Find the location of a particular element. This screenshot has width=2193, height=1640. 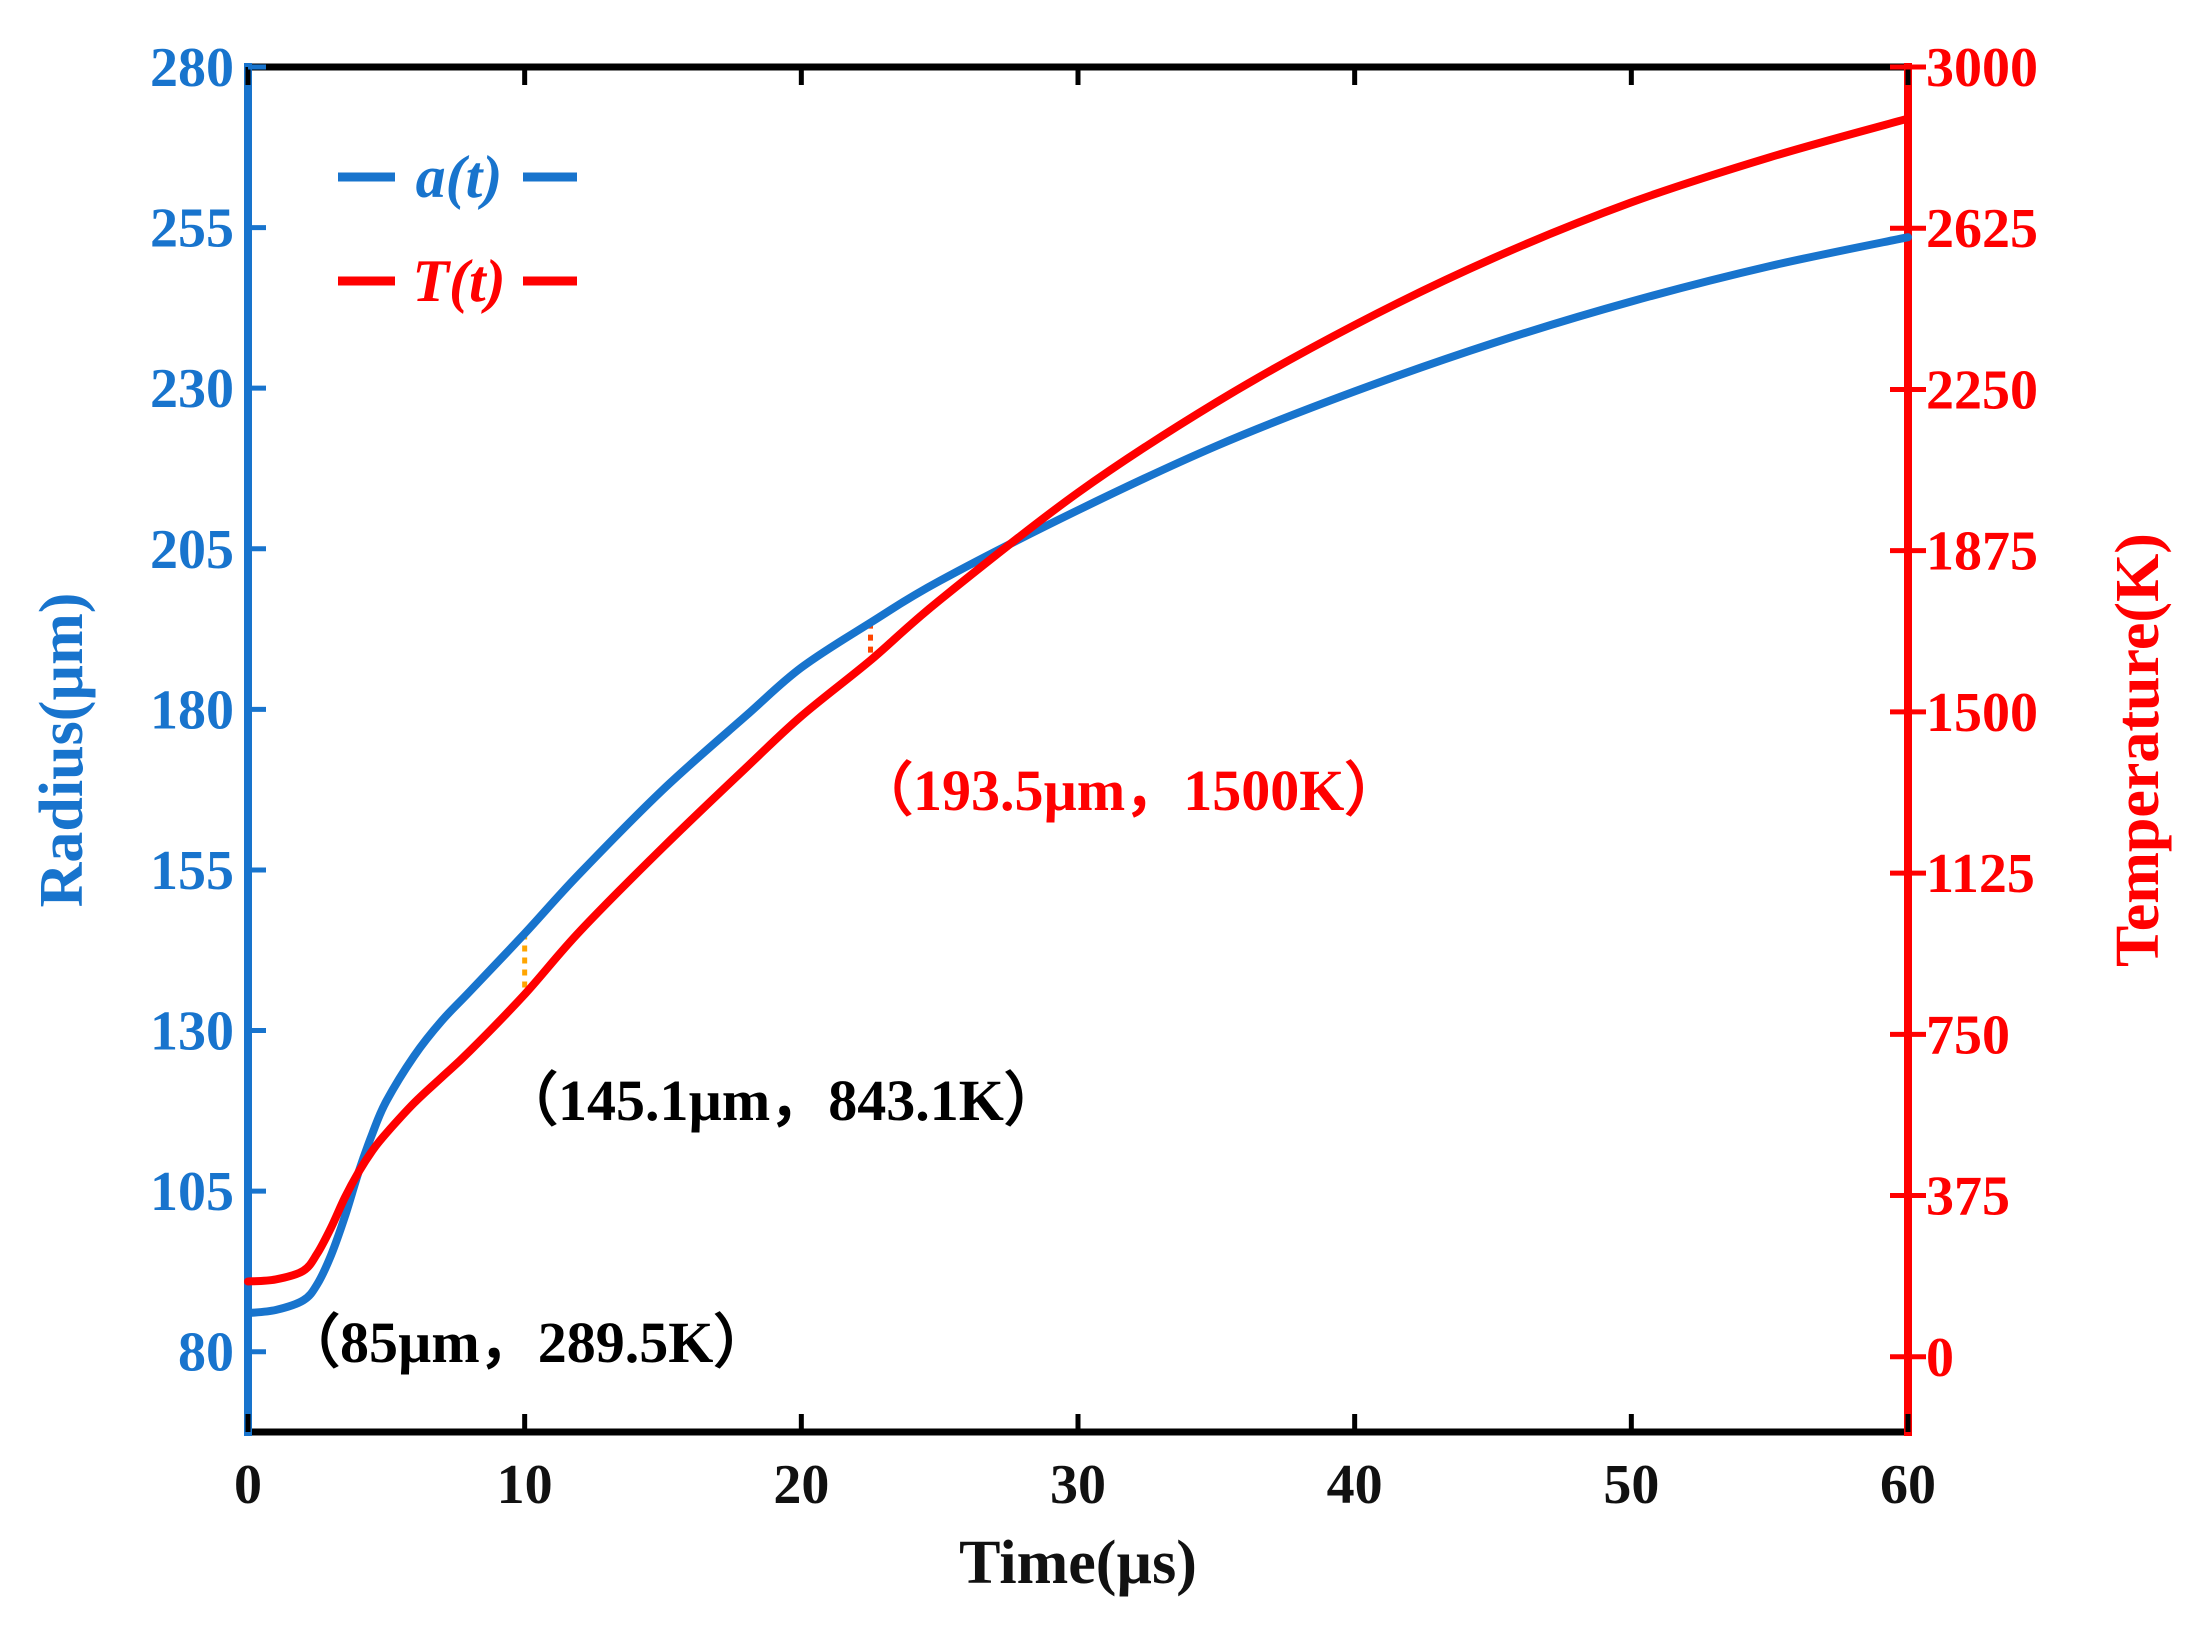

right-tick-label-3000: 3000 is located at coordinates (1982, 68).